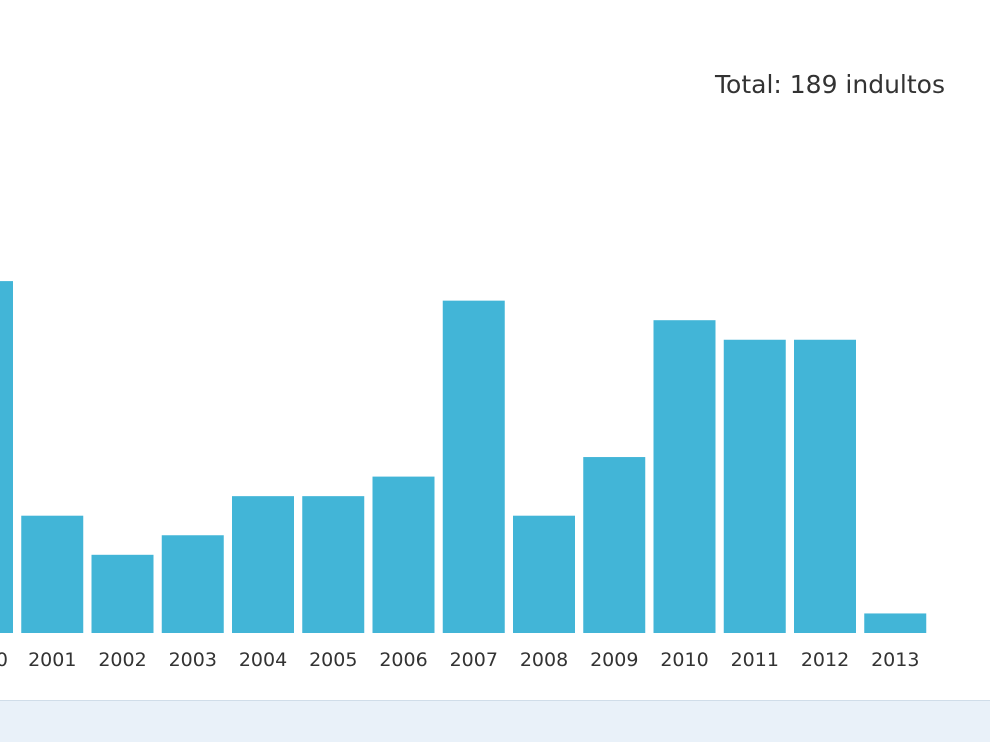 The height and width of the screenshot is (742, 990). What do you see at coordinates (830, 84) in the screenshot?
I see `total-label: Total: 189 indultos` at bounding box center [830, 84].